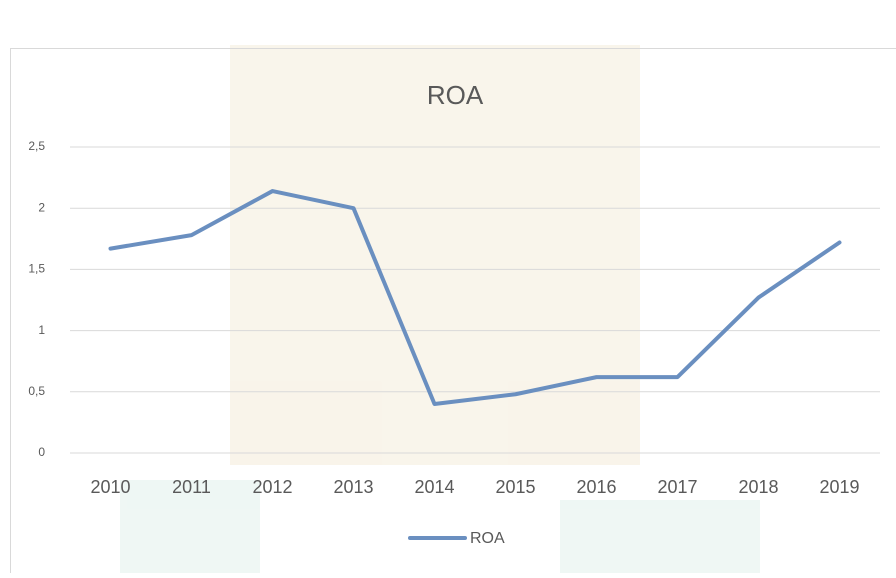 The height and width of the screenshot is (578, 896). What do you see at coordinates (36, 146) in the screenshot?
I see `y-tick-label: 2,5` at bounding box center [36, 146].